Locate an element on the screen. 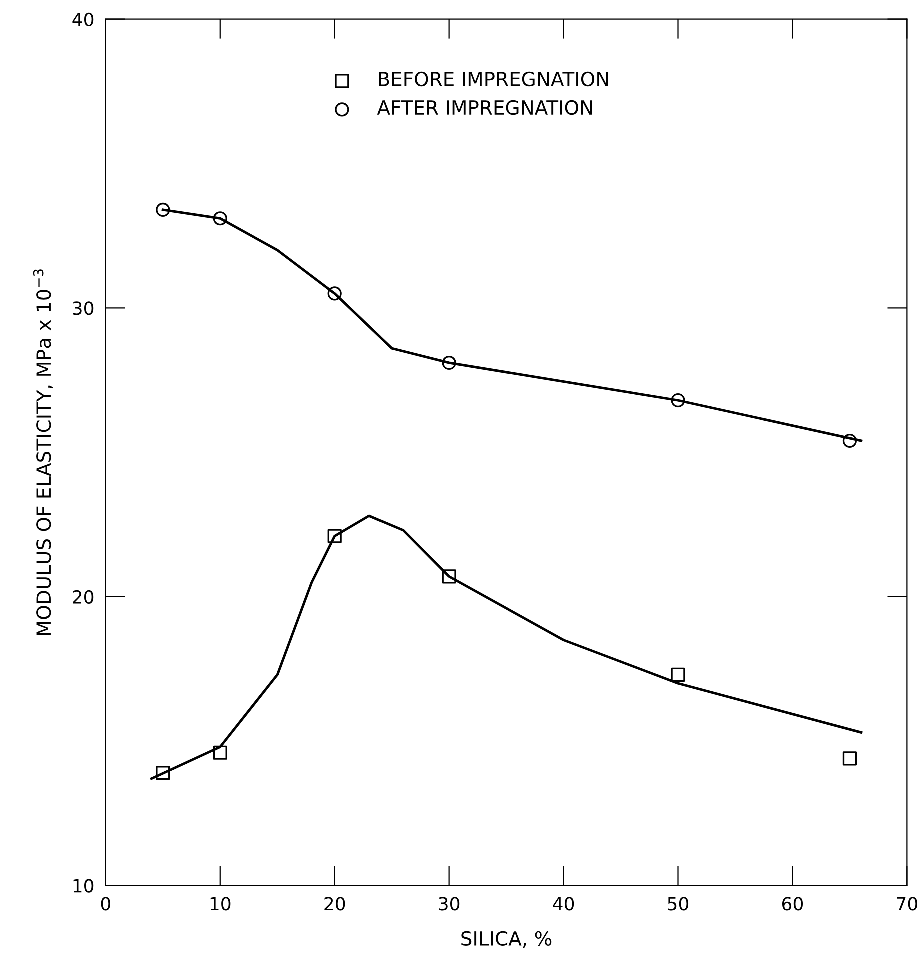  x-tick-label: 40 is located at coordinates (563, 904).